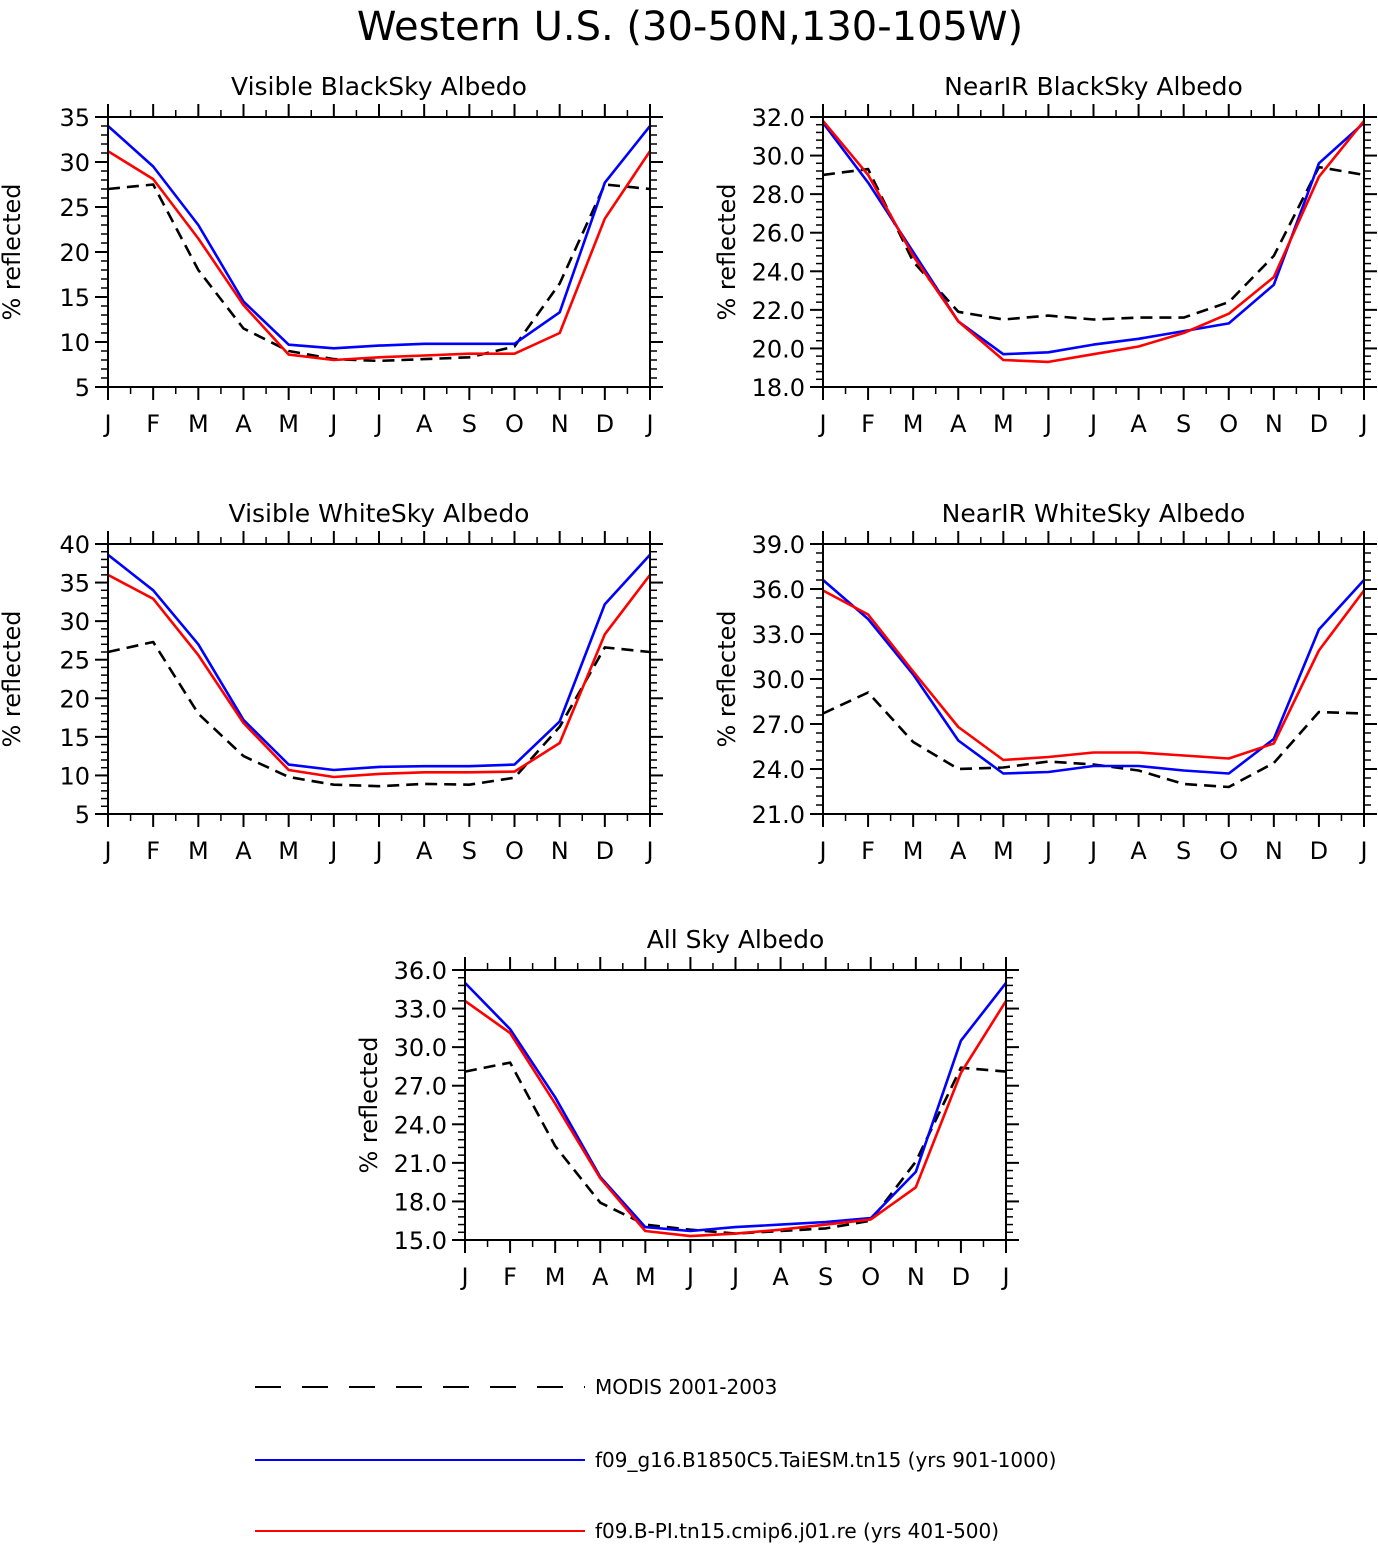  What do you see at coordinates (686, 1387) in the screenshot?
I see `legend-label: MODIS 2001-2003` at bounding box center [686, 1387].